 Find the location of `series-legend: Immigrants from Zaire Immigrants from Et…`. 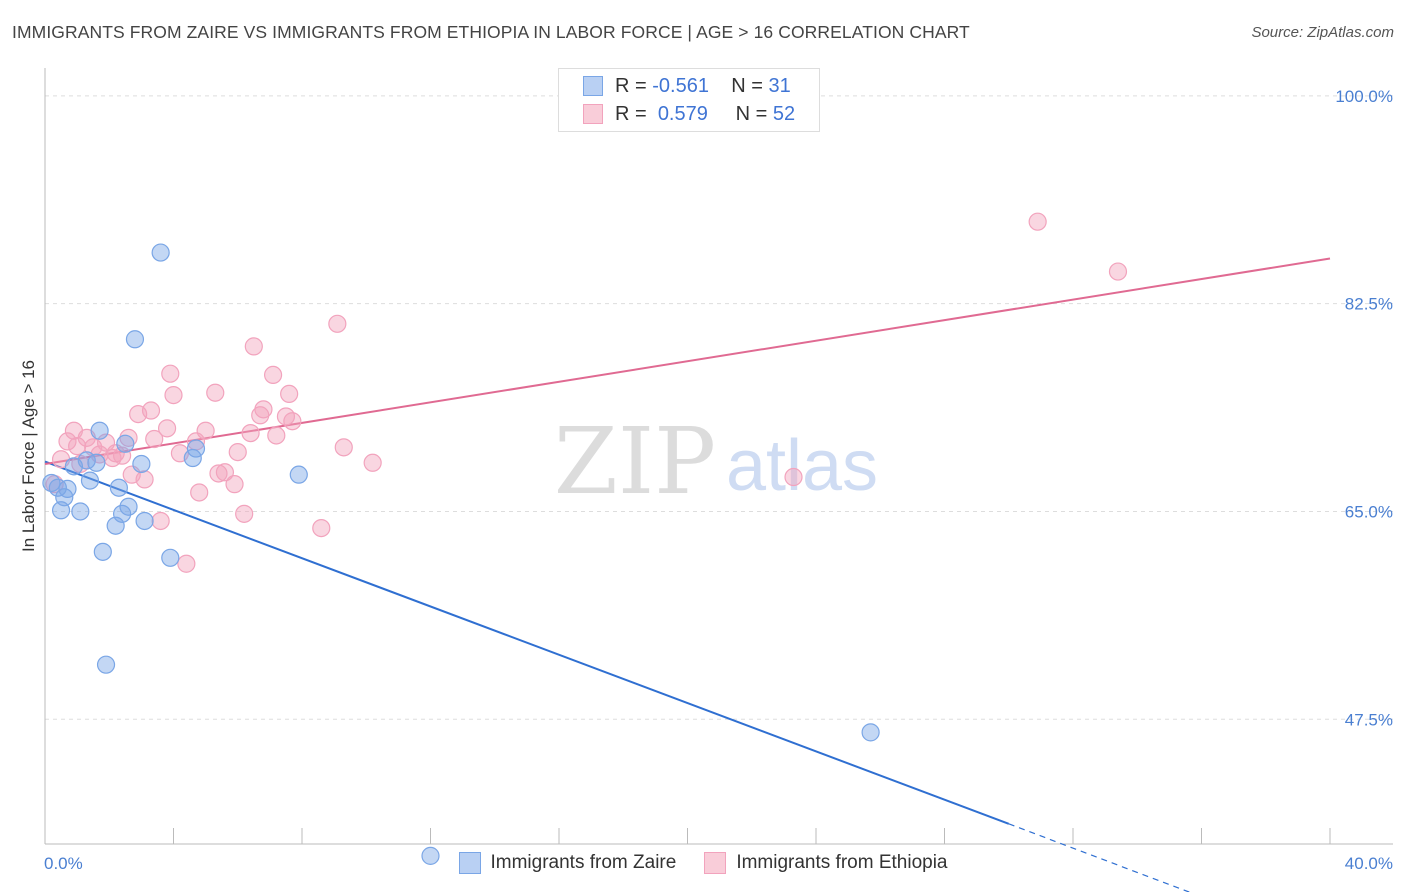

series-legend: Immigrants from Zaire Immigrants from Et… is located at coordinates (703, 863).